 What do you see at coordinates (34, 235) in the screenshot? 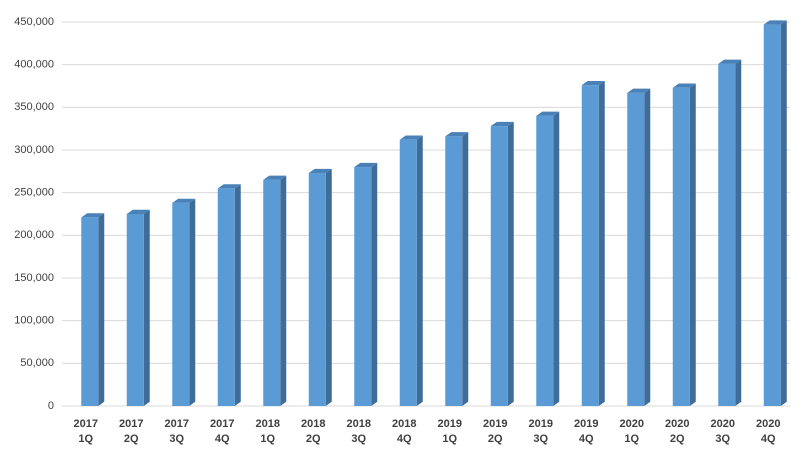
I see `y-tick-label: 200,000` at bounding box center [34, 235].